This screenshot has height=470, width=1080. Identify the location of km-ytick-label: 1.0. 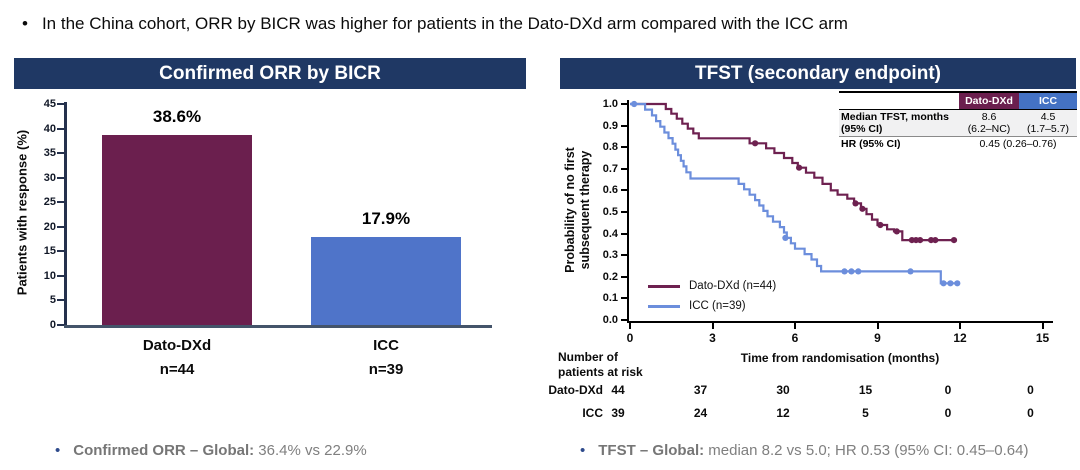
(610, 104).